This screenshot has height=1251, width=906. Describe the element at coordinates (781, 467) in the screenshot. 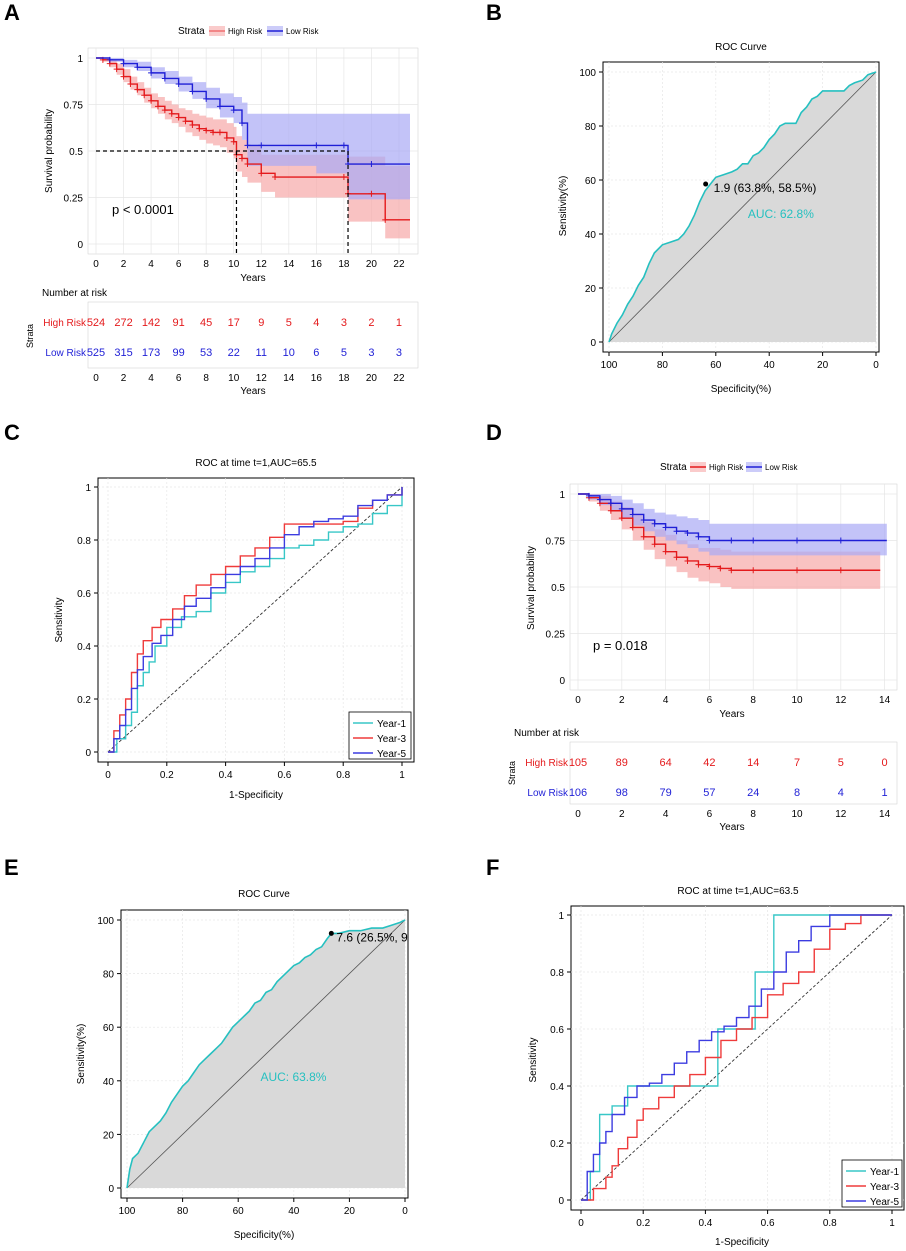

I see `legend-d-low-label: Low Risk` at that location.